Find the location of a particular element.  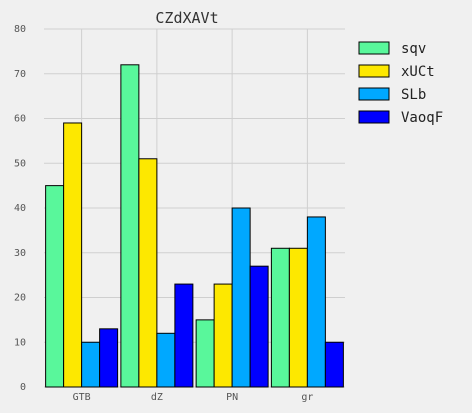

x-axis: GTB dZ PN gr is located at coordinates (193, 397).